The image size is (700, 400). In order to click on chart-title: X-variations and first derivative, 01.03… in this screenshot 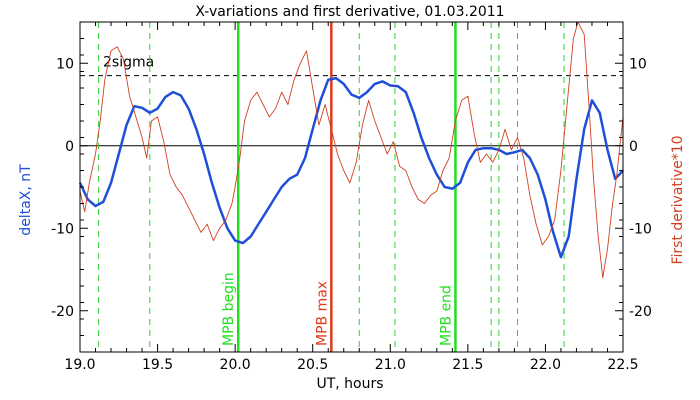, I will do `click(349, 12)`.